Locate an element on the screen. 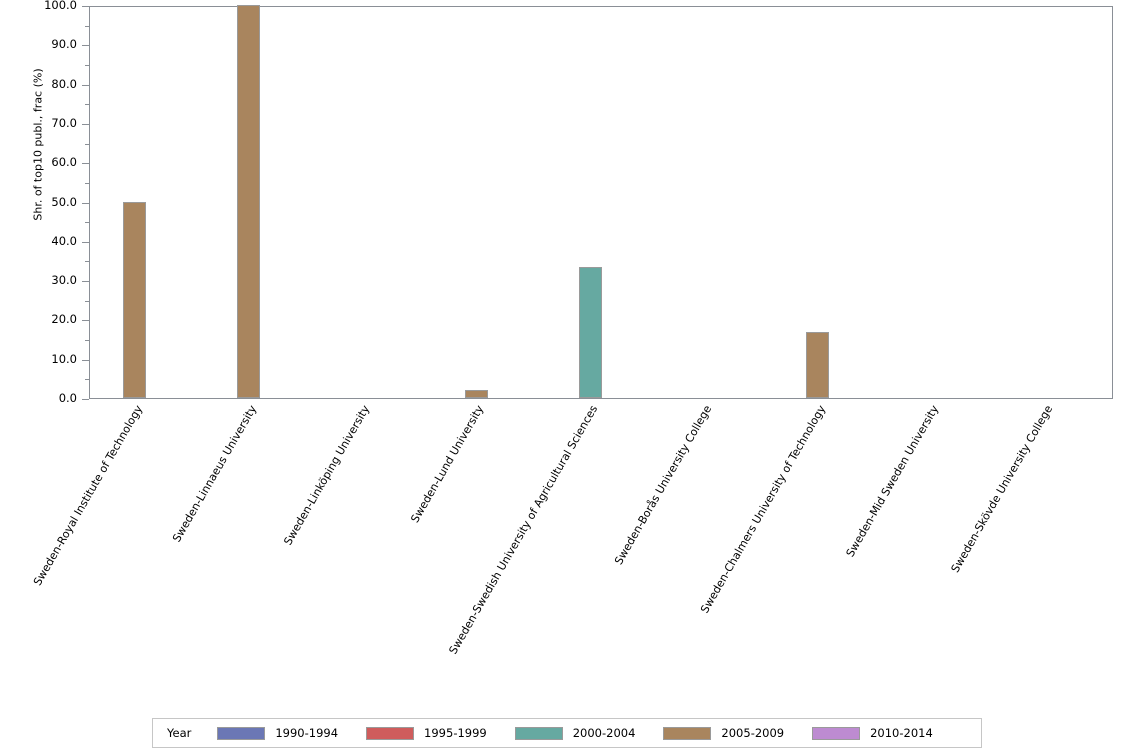 The width and height of the screenshot is (1134, 756). y-axis-tick-label: 70.0 is located at coordinates (64, 122).